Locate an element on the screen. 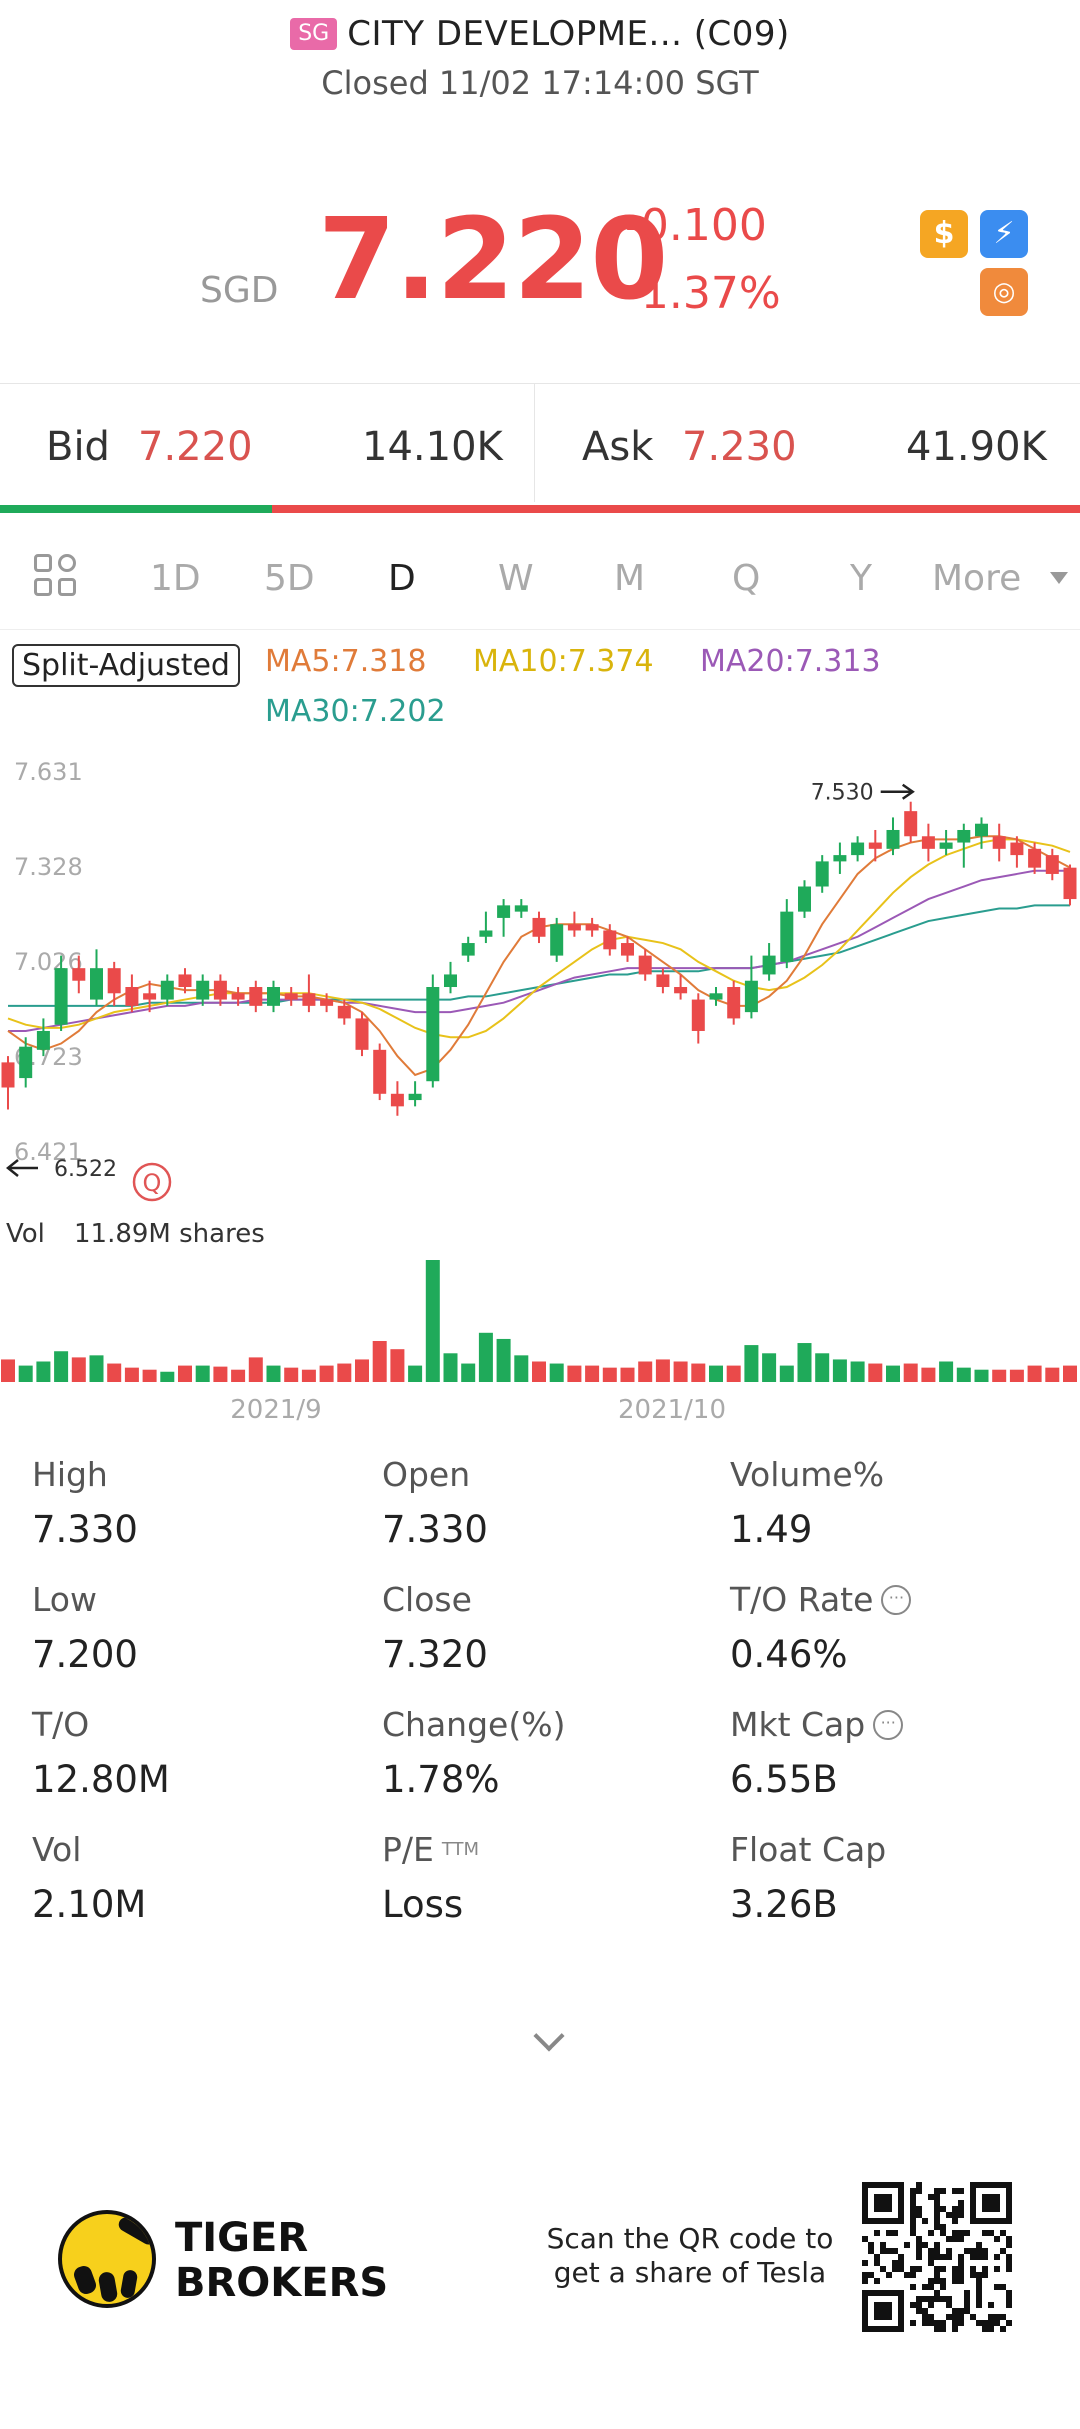 The width and height of the screenshot is (1080, 2429). bid-section: Bid 7.220 14.10K is located at coordinates (267, 443).